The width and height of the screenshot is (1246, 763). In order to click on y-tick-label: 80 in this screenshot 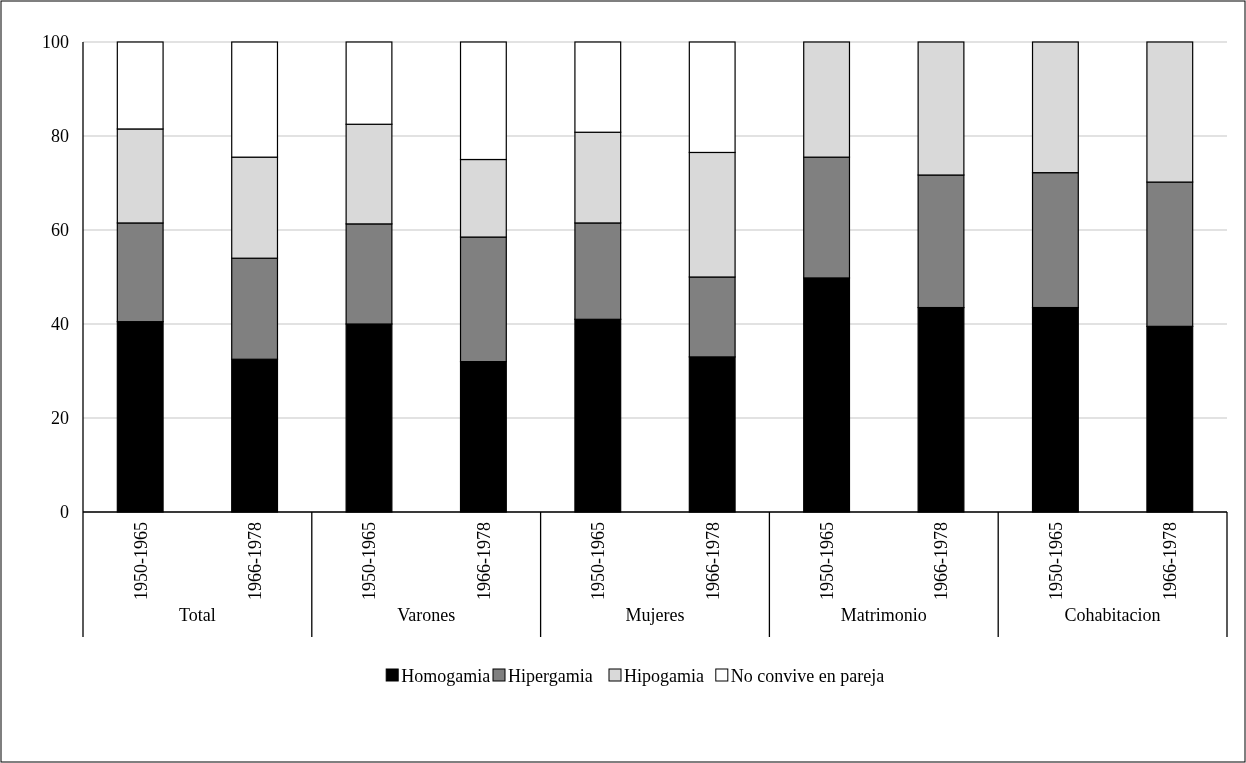, I will do `click(60, 136)`.